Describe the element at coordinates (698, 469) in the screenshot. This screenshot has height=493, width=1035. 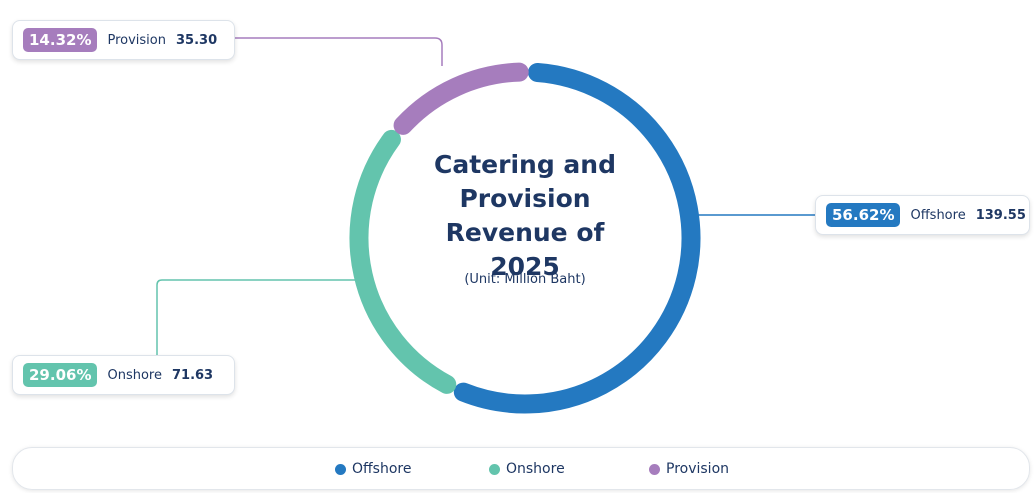
I see `legend-label: Provision` at that location.